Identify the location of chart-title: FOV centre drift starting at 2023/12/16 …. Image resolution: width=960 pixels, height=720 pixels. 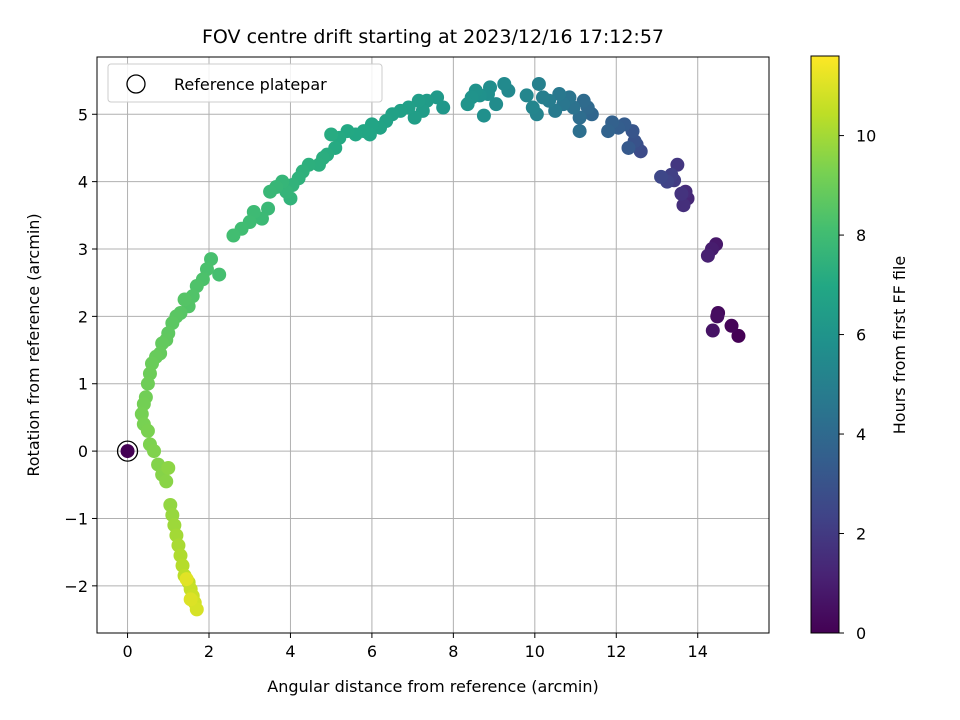
(433, 37).